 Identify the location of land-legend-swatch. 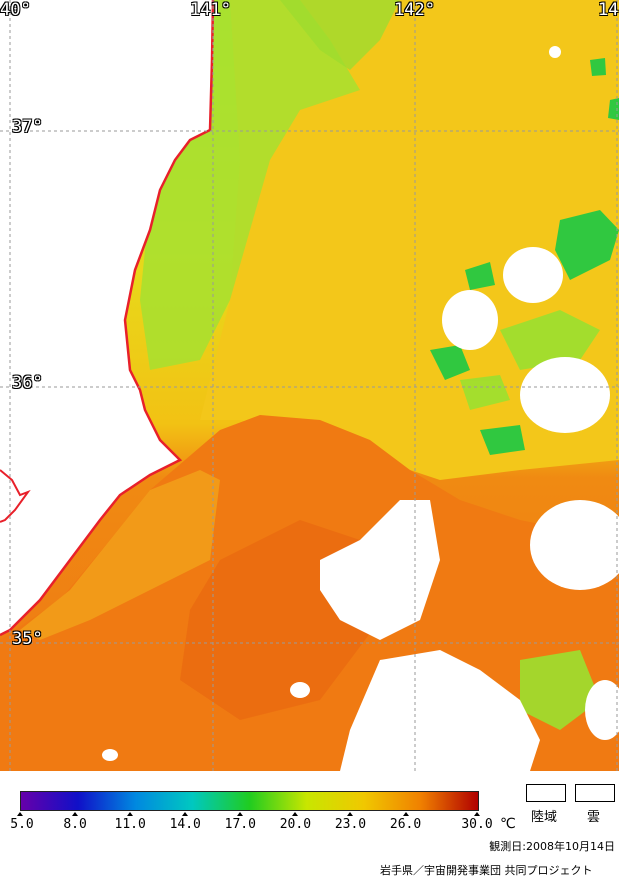
(546, 793).